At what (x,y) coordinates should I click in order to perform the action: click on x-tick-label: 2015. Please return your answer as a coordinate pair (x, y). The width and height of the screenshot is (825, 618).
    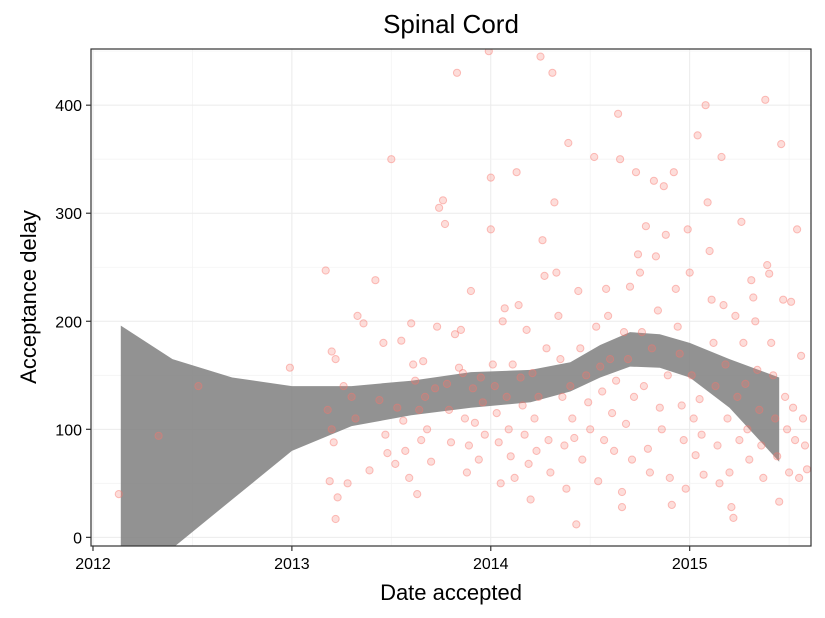
    Looking at the image, I should click on (690, 564).